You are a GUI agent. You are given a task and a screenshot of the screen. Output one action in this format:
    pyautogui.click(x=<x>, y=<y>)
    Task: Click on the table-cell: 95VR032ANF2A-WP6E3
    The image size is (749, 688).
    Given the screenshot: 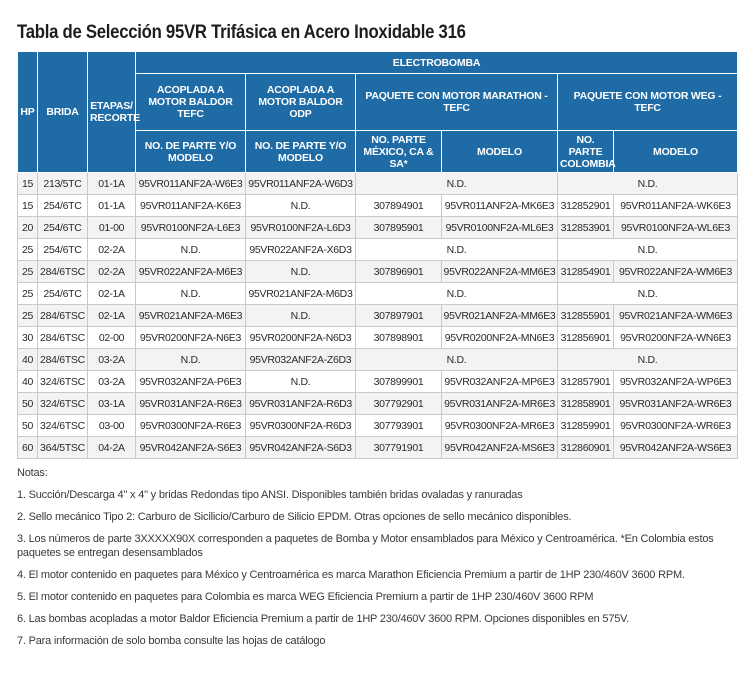 What is the action you would take?
    pyautogui.click(x=675, y=381)
    